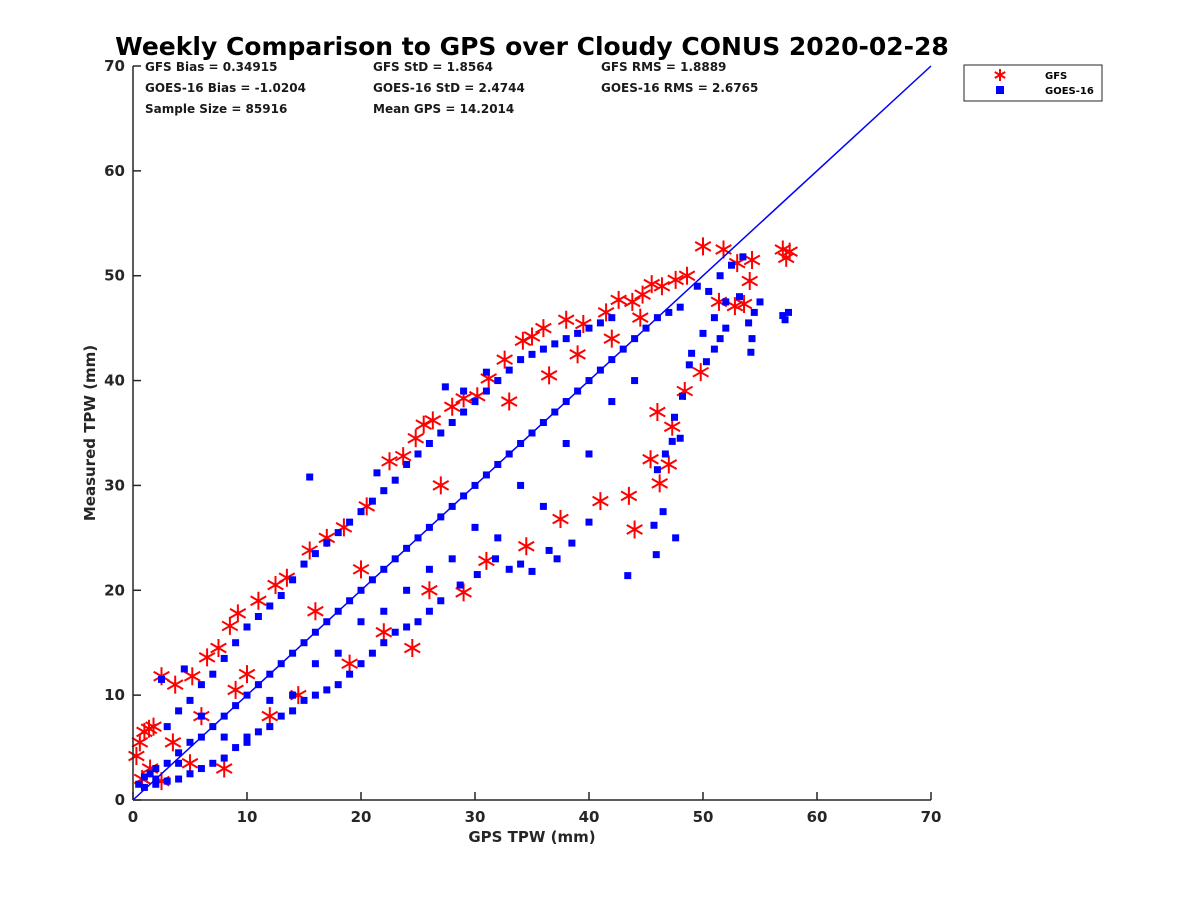 The width and height of the screenshot is (1200, 900). Describe the element at coordinates (1069, 91) in the screenshot. I see `legend-label-goes: GOES-16` at that location.